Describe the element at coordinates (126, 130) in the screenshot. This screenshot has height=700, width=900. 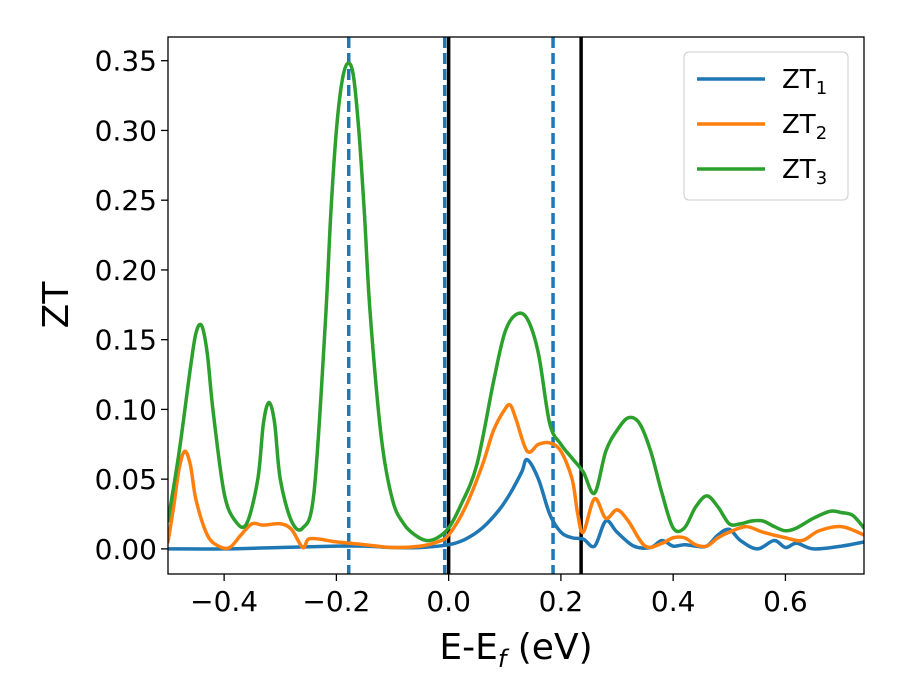
I see `y-tick-label: 0.30` at that location.